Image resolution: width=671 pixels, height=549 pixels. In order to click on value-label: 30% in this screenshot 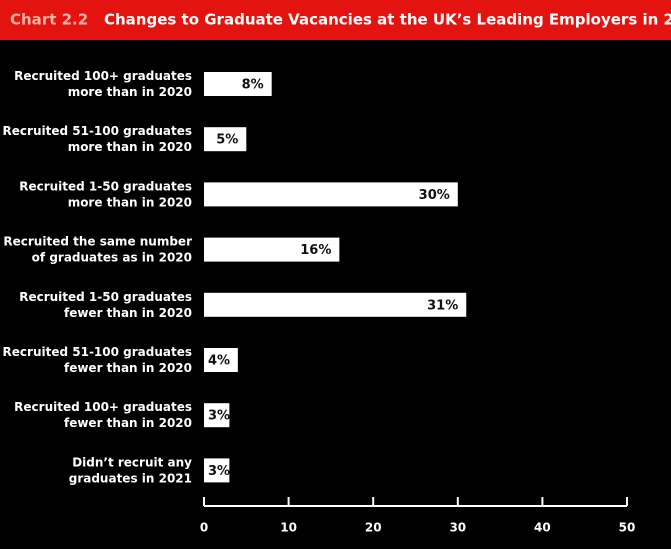, I will do `click(434, 195)`.